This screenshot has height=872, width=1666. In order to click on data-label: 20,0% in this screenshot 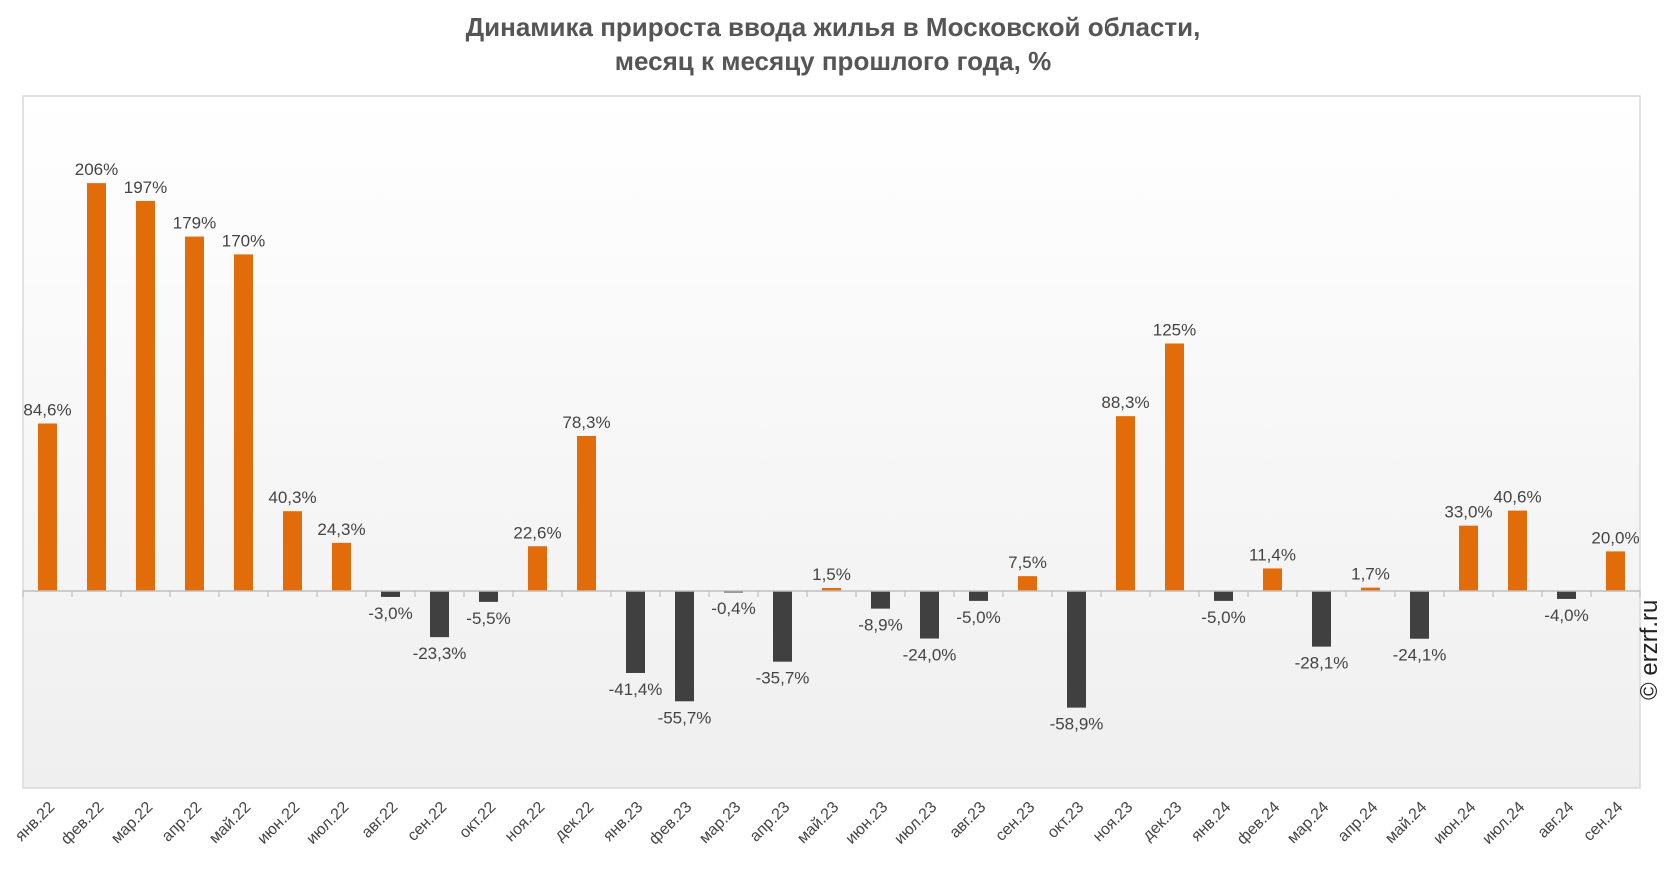, I will do `click(1615, 537)`.